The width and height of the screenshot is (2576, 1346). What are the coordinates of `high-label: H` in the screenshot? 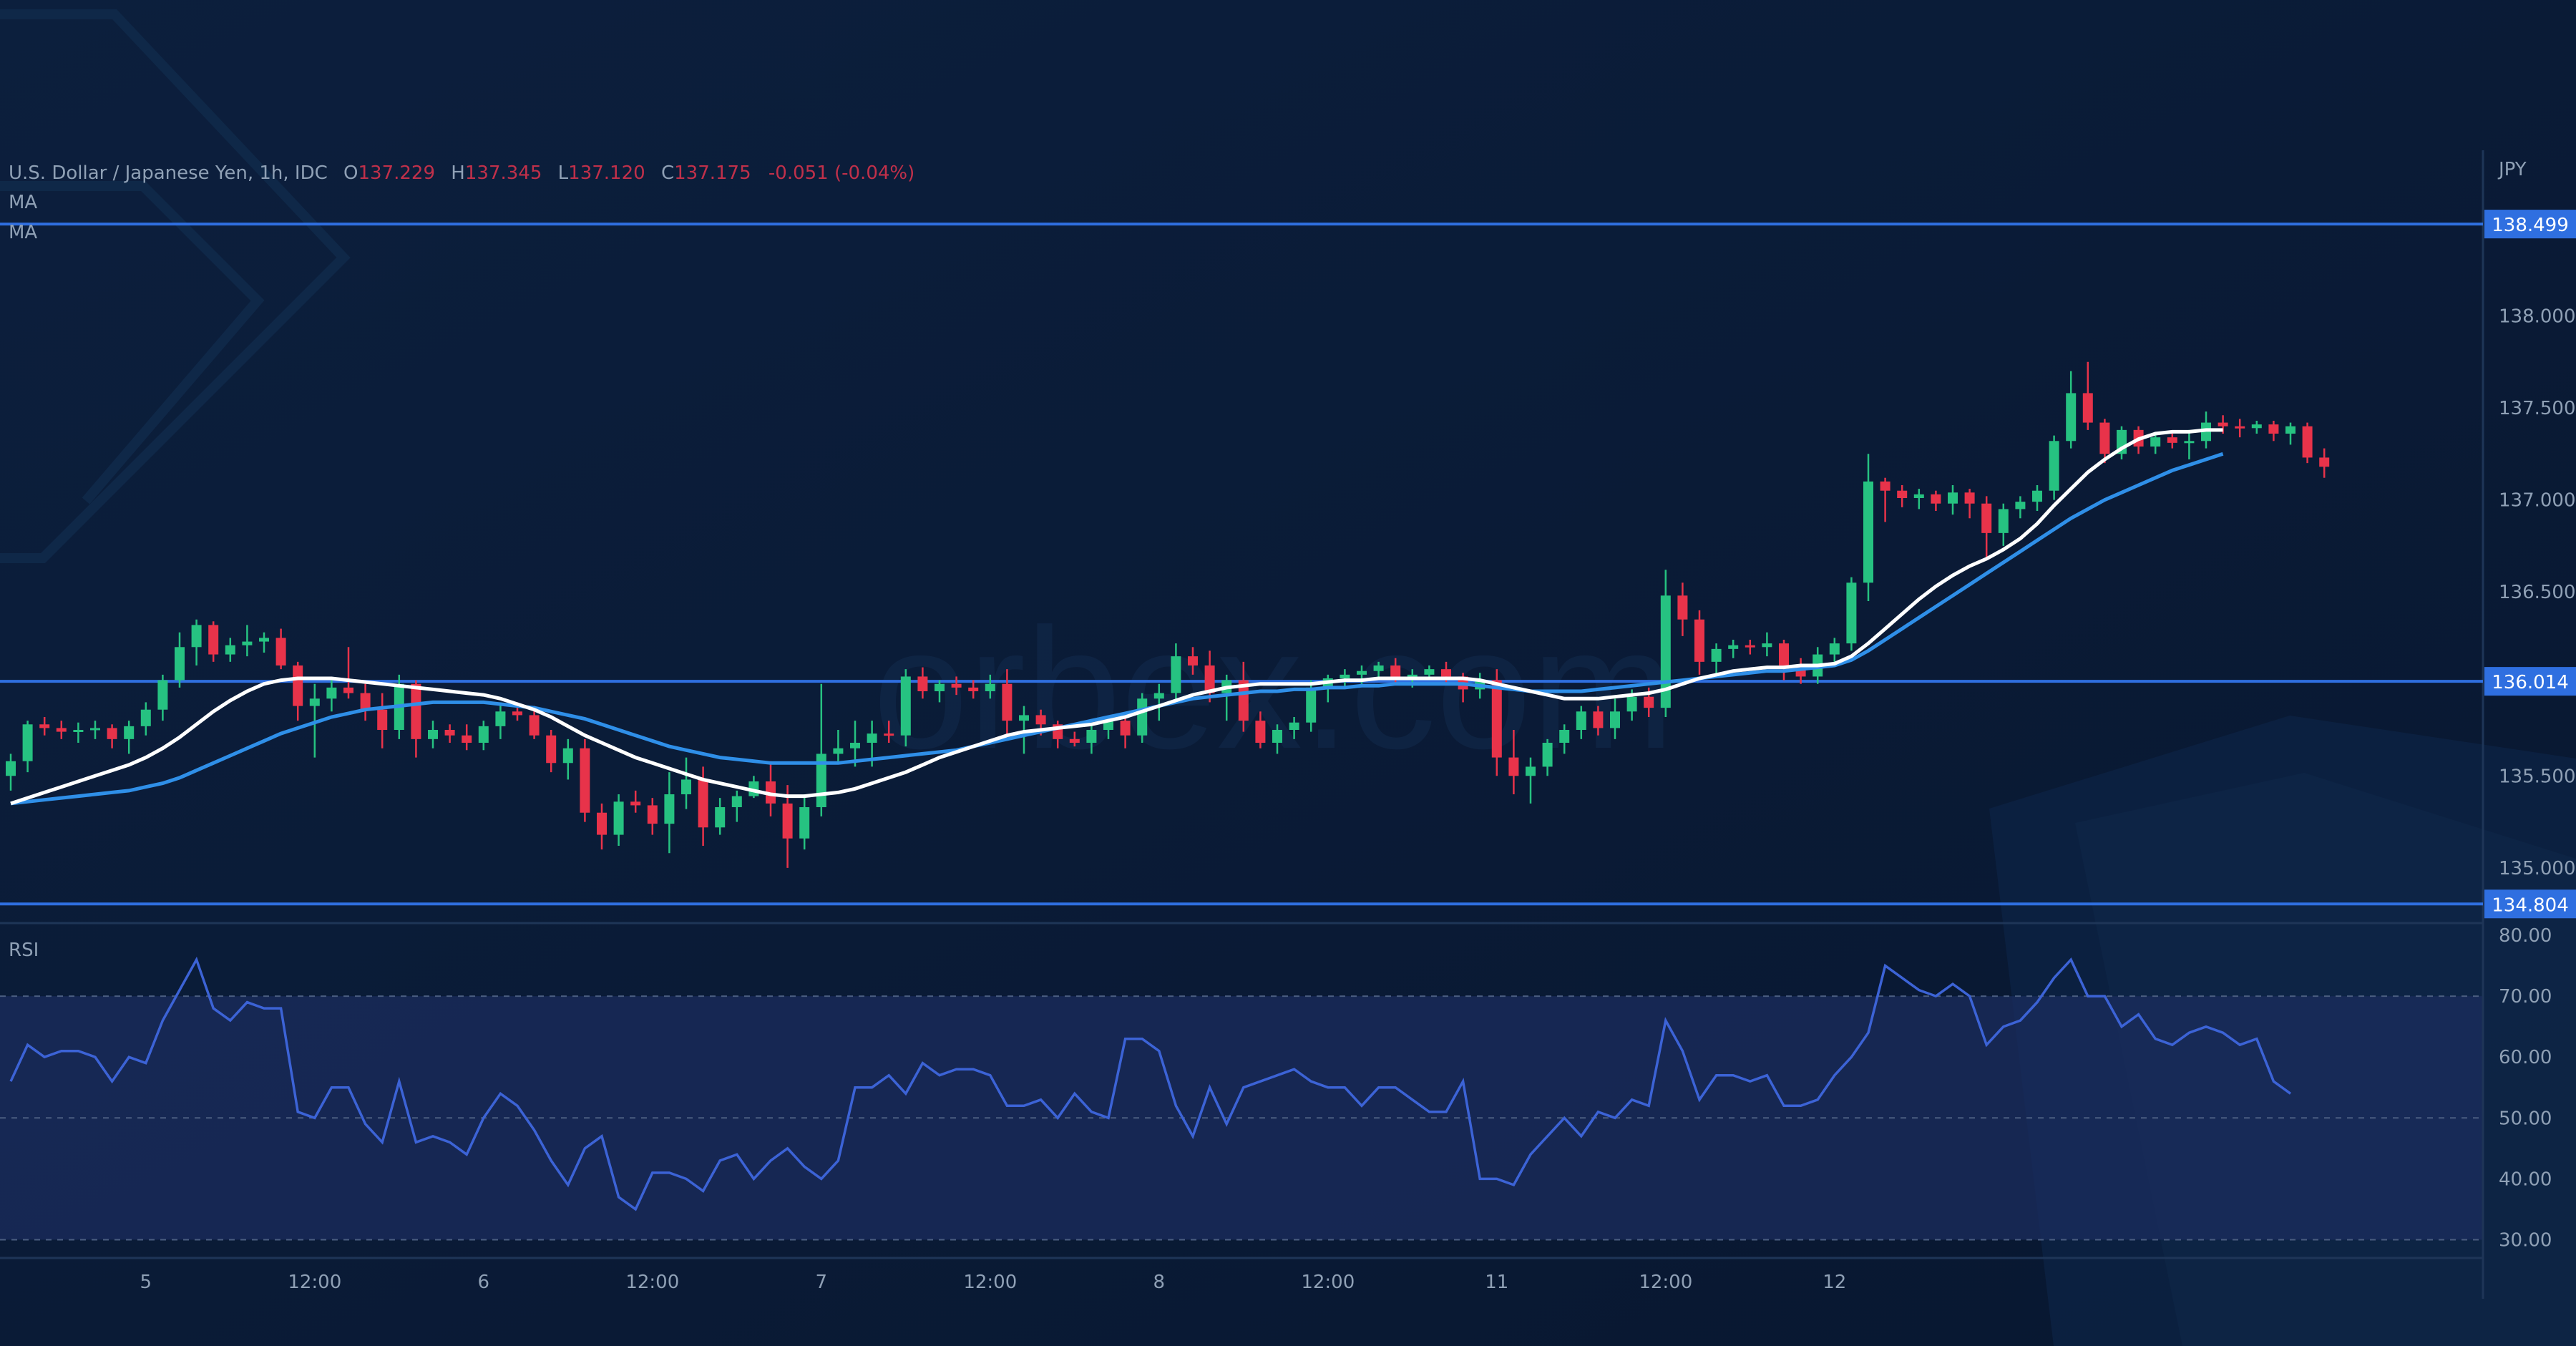 It's located at (458, 173).